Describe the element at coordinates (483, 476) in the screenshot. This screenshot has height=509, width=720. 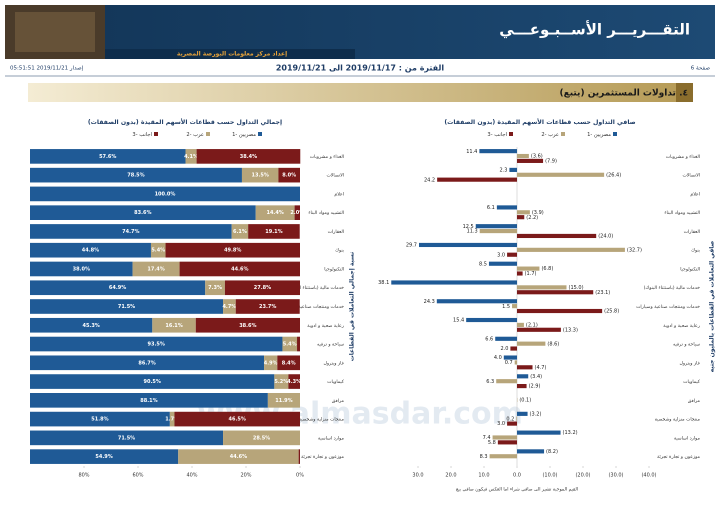
I see `x-tick-label: 10.0` at that location.